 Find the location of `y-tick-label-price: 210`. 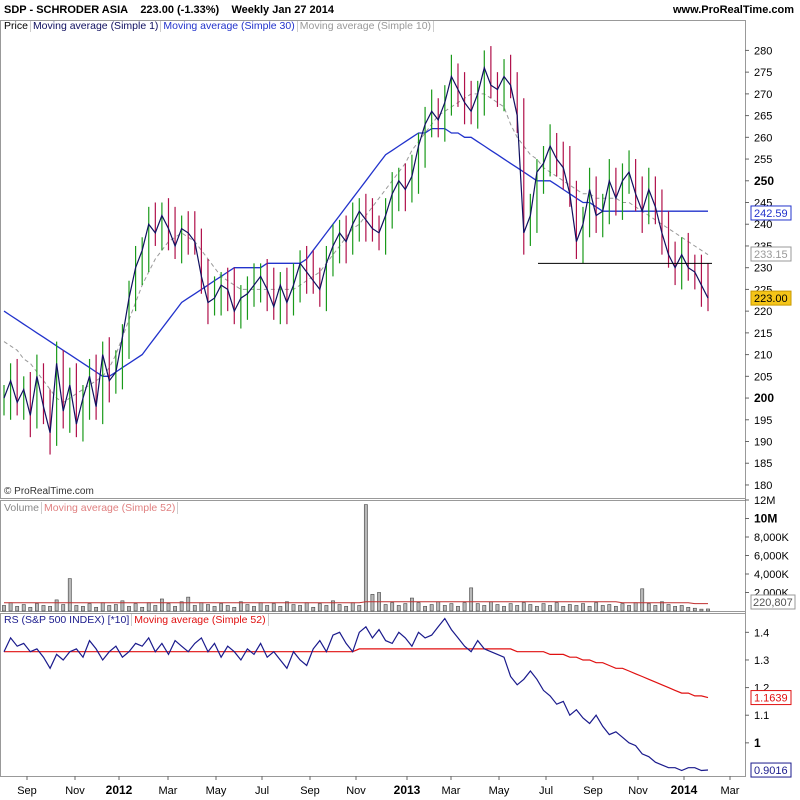

y-tick-label-price: 210 is located at coordinates (763, 356).